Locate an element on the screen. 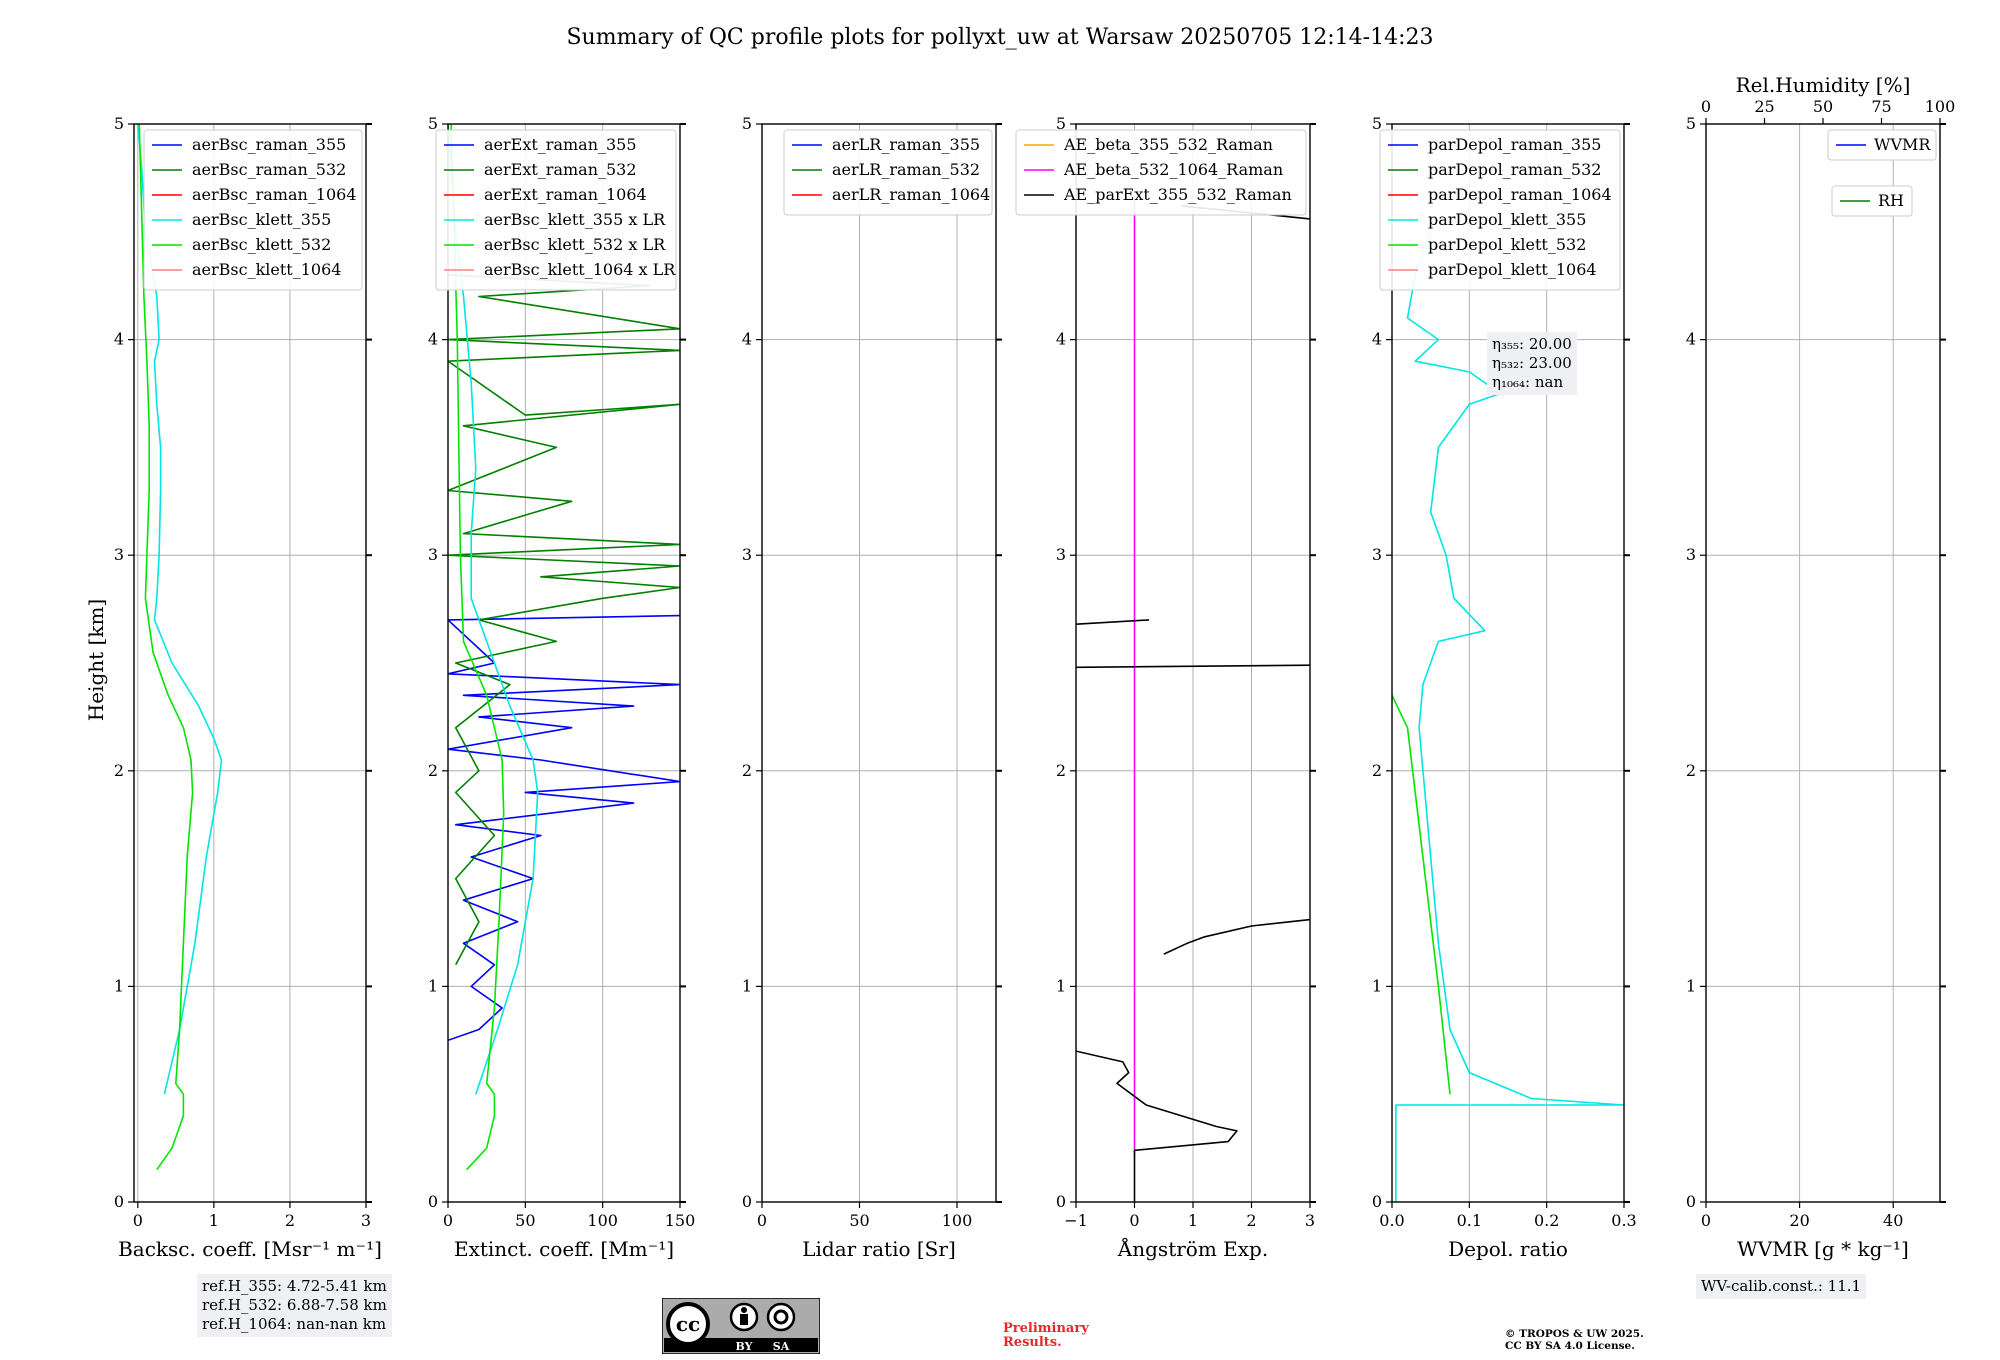 The height and width of the screenshot is (1360, 2000). x-tick-label: 100 is located at coordinates (602, 1220).